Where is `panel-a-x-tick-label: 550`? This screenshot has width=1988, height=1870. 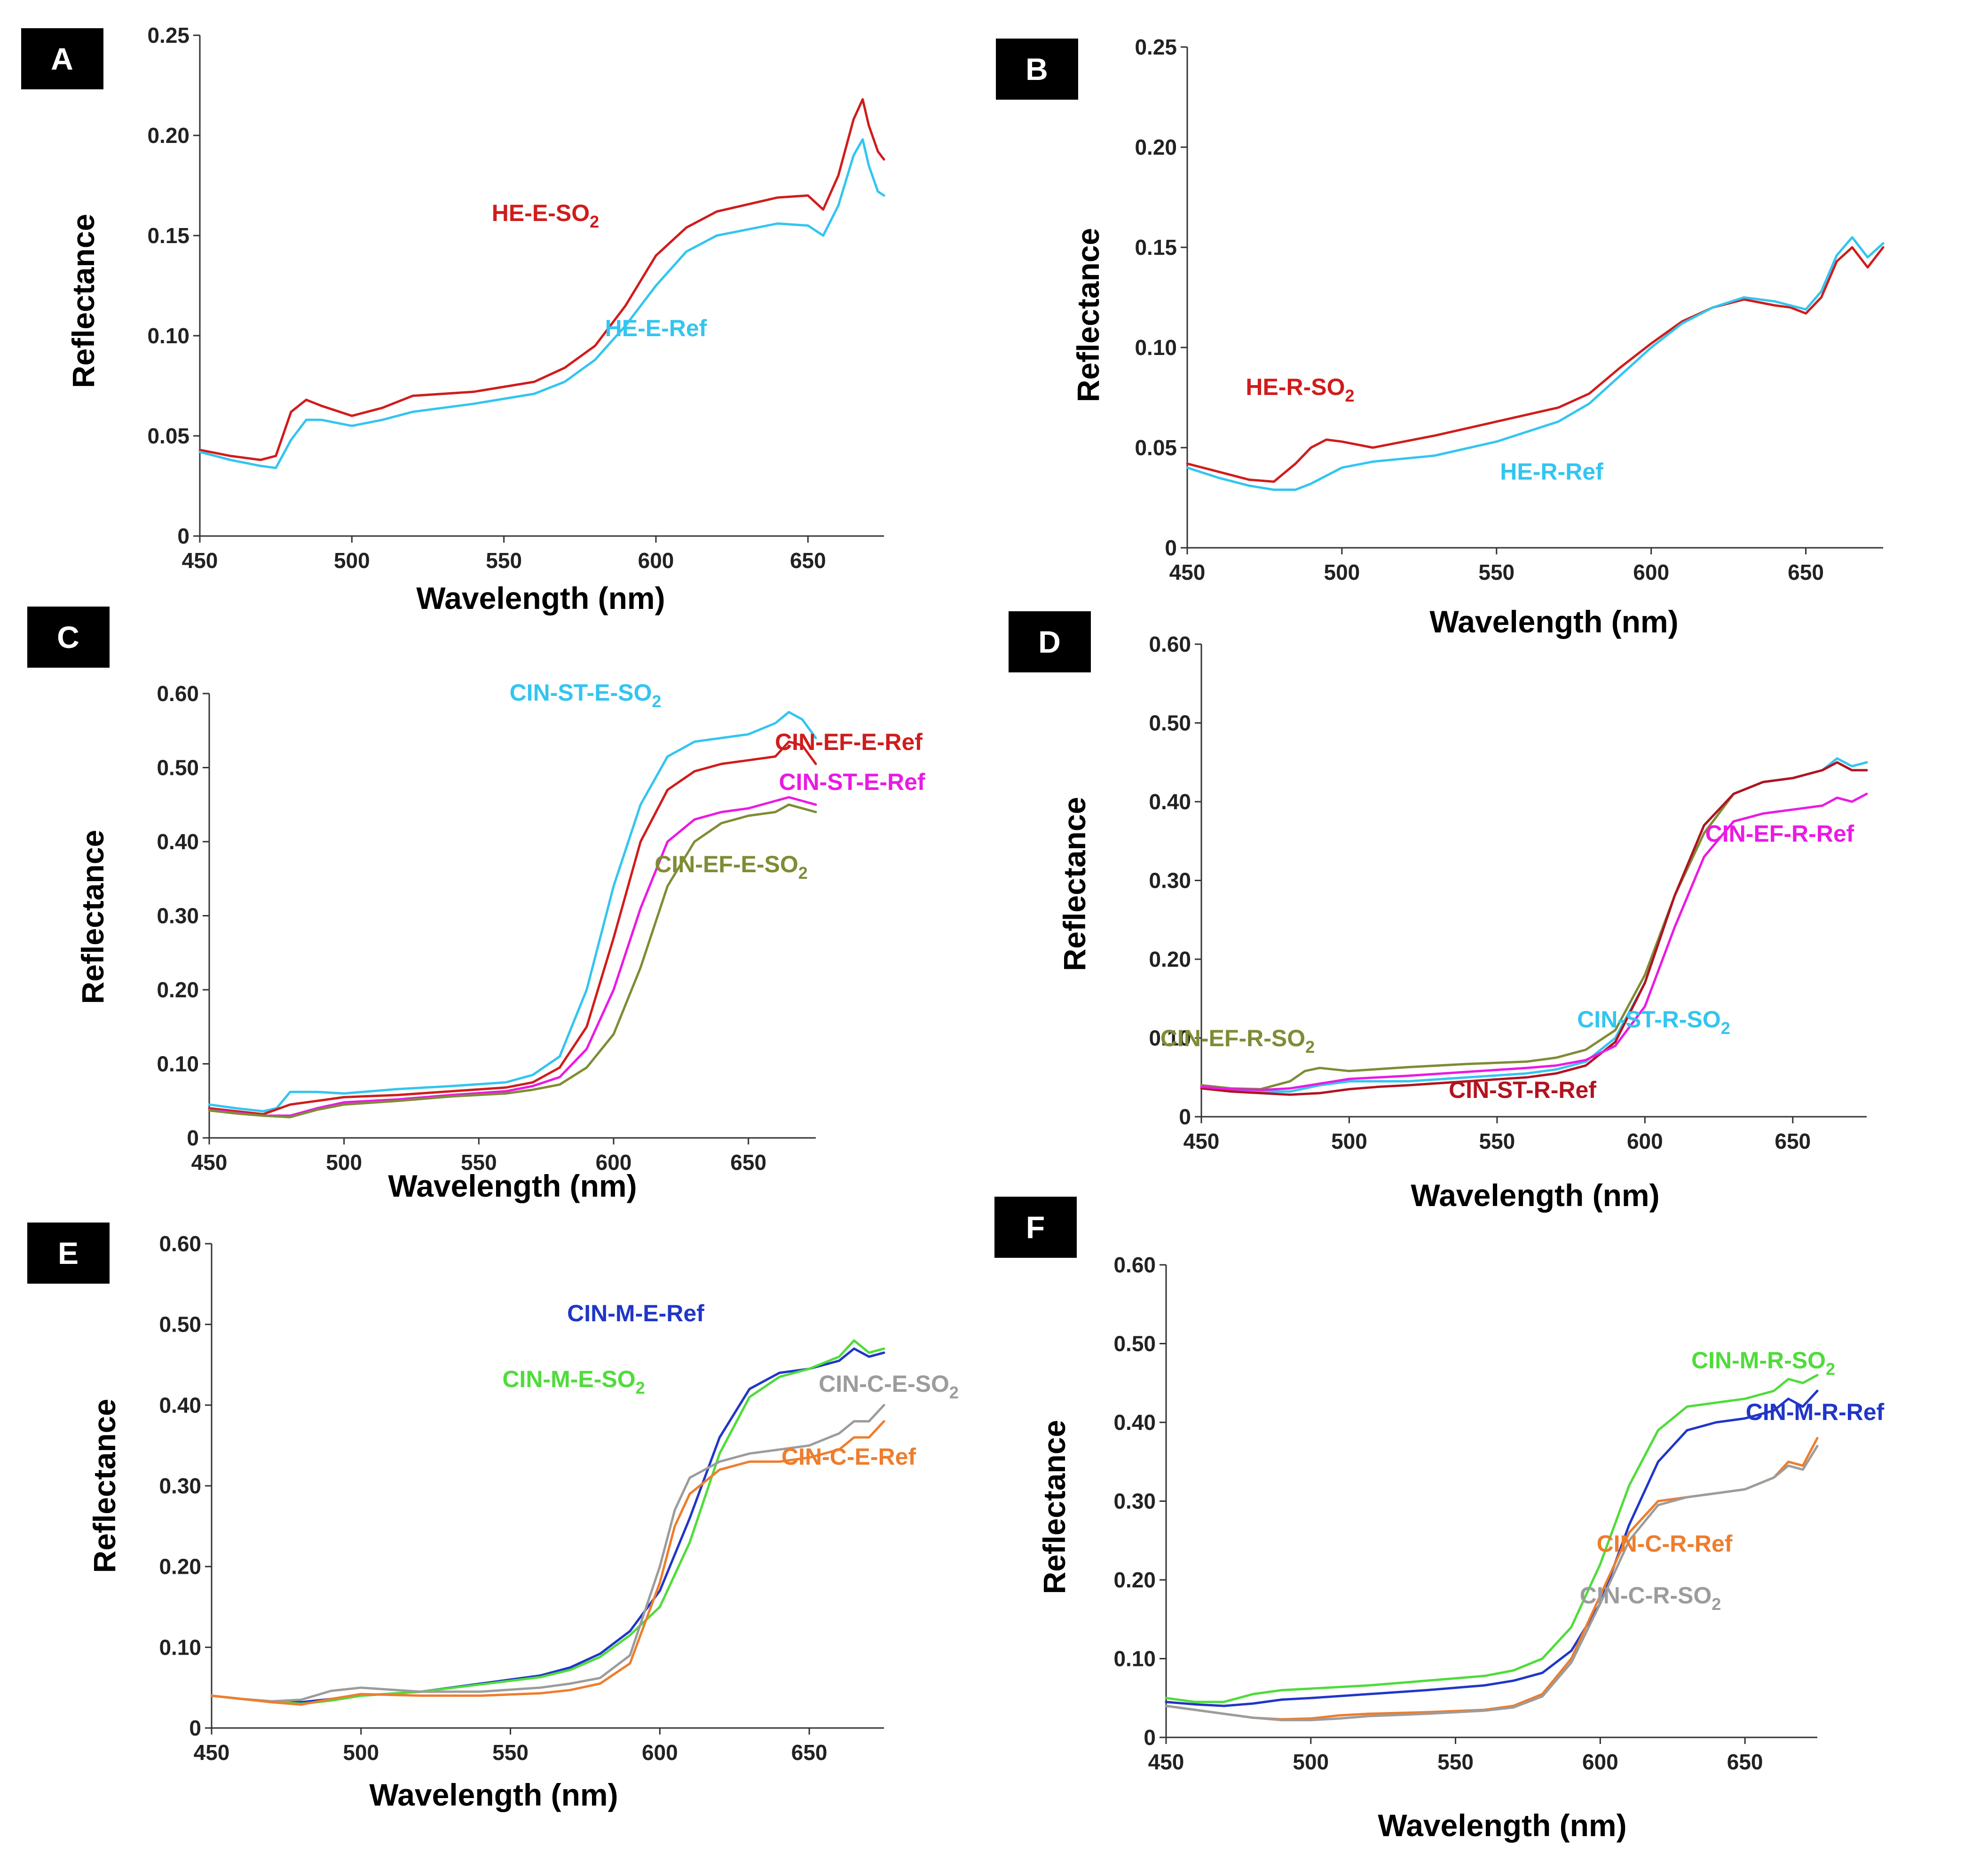
panel-a-x-tick-label: 550 is located at coordinates (504, 561).